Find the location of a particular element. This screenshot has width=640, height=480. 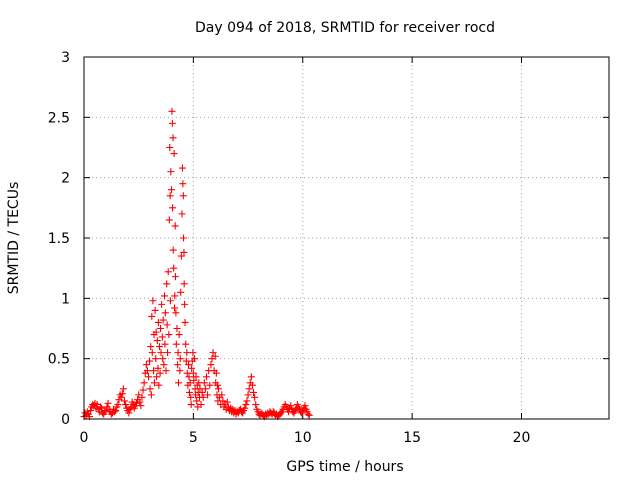

y-tick-label: 1 is located at coordinates (65, 299).